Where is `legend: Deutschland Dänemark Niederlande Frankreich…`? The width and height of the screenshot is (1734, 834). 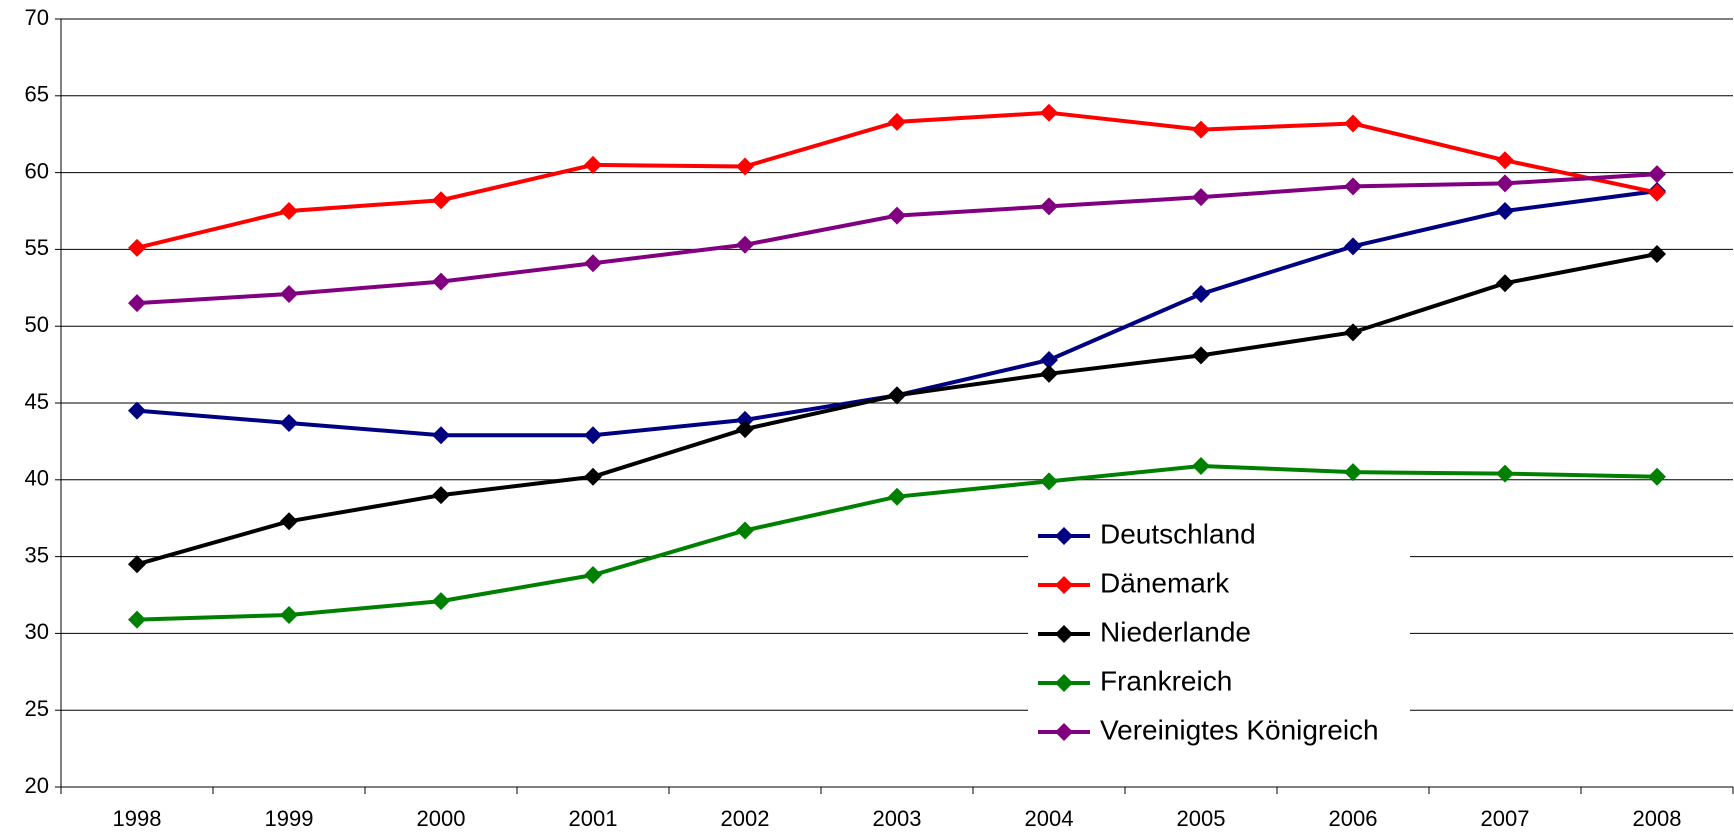
legend: Deutschland Dänemark Niederlande Frankreich… is located at coordinates (1219, 636).